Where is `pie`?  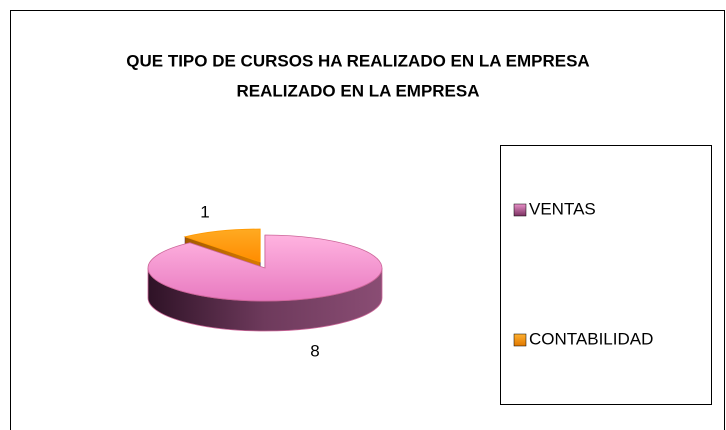
pie is located at coordinates (265, 280).